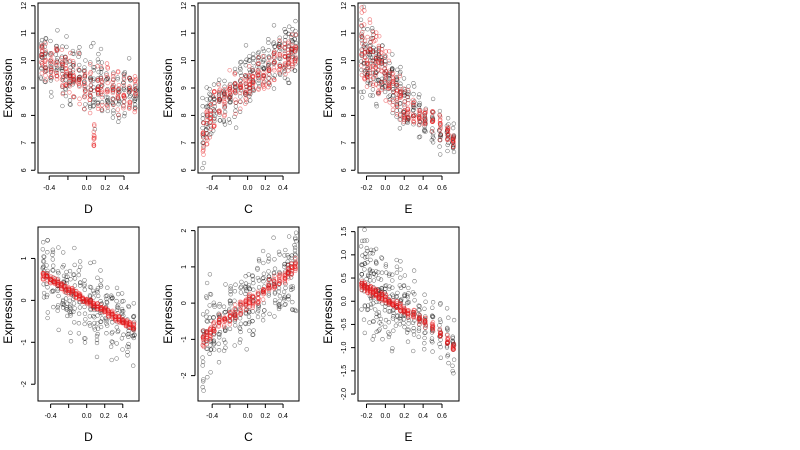 The image size is (800, 450). What do you see at coordinates (344, 301) in the screenshot?
I see `y-tick-label: 0.0` at bounding box center [344, 301].